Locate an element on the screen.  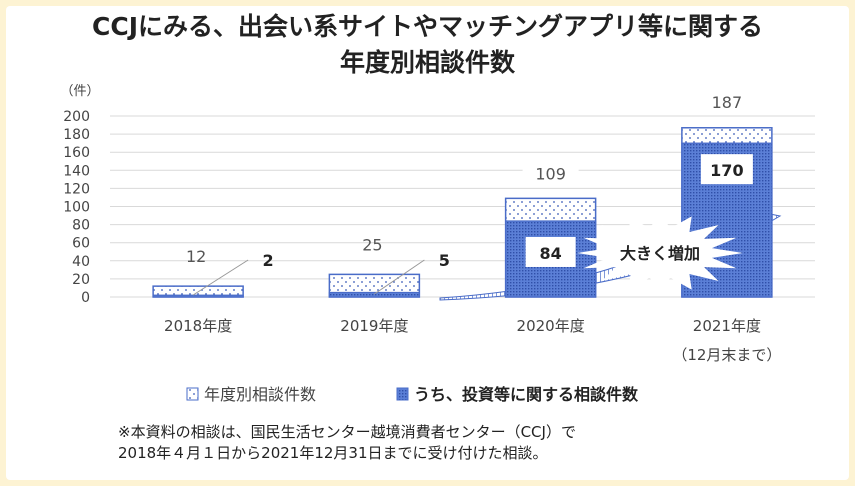
data-label-investment: 84 is located at coordinates (550, 253).